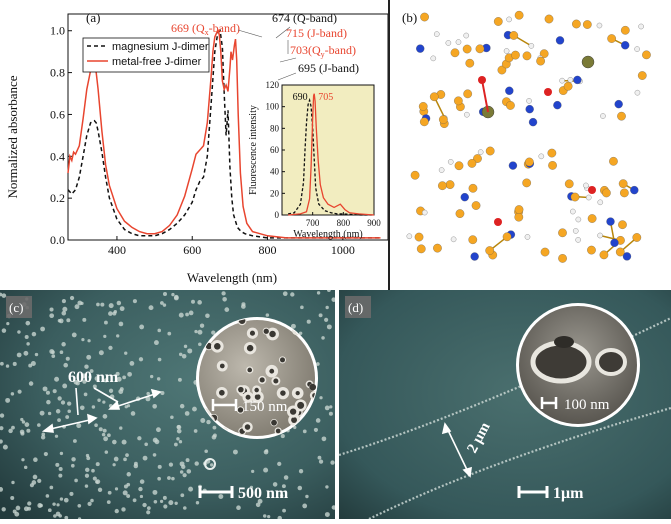  I want to click on peak-annotation: 715 (J-band), so click(316, 33).